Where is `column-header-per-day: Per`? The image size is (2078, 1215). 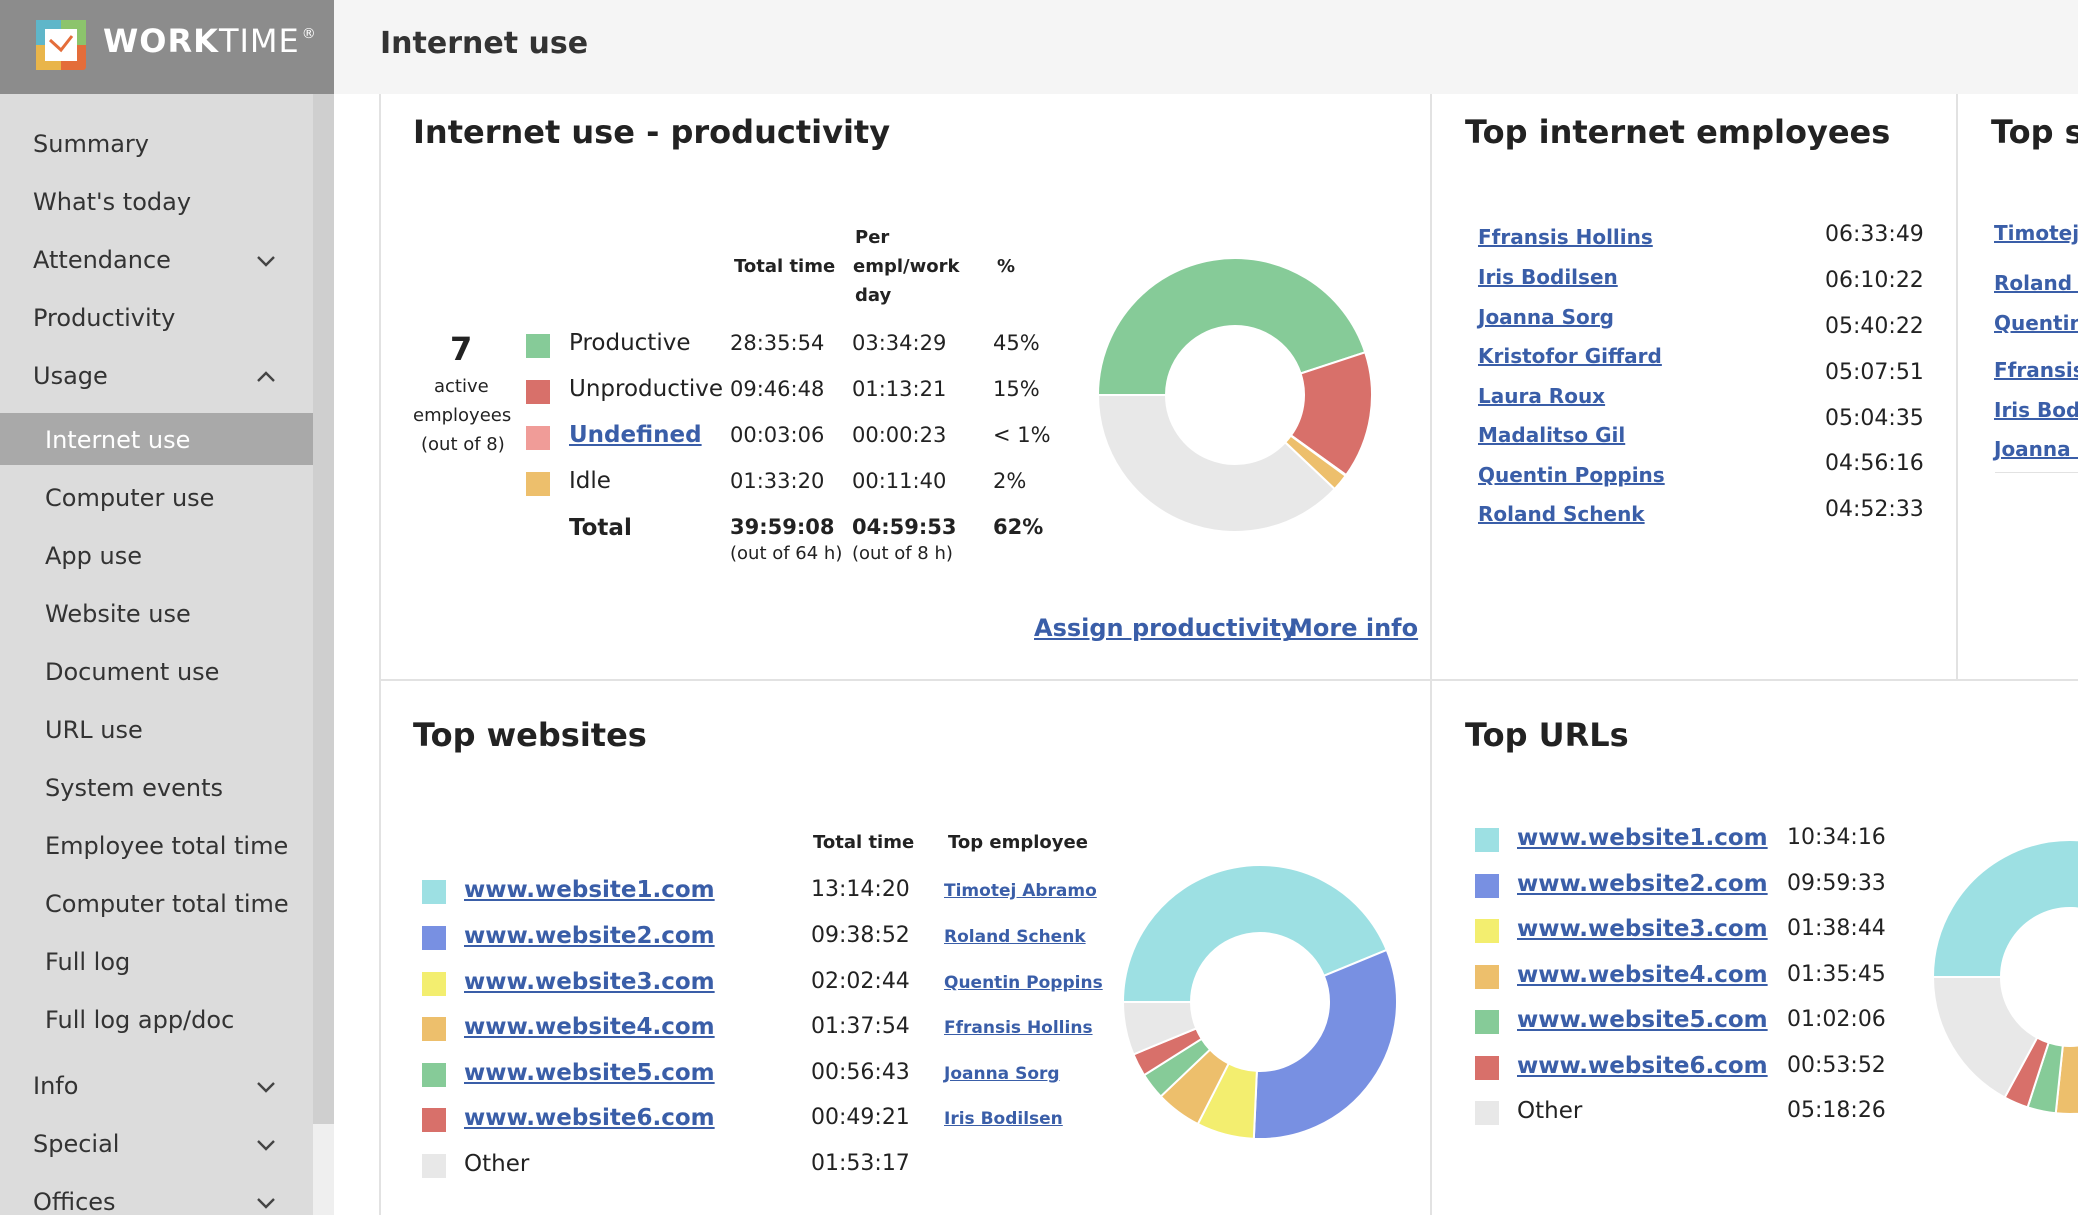
column-header-per-day: Per is located at coordinates (872, 237).